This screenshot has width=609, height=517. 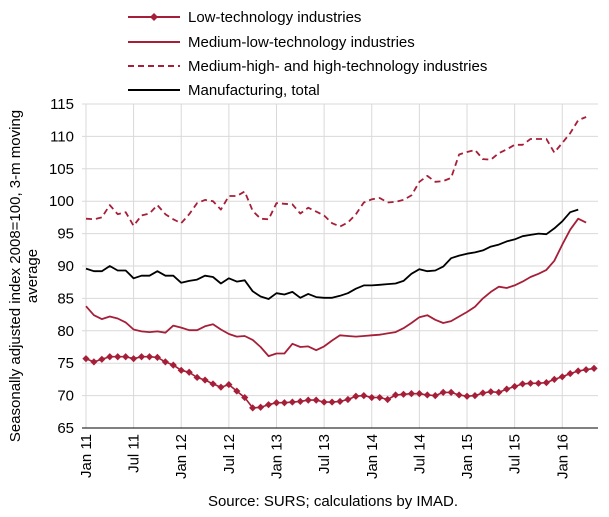 I want to click on x-tick-label: Jan 15, so click(x=467, y=456).